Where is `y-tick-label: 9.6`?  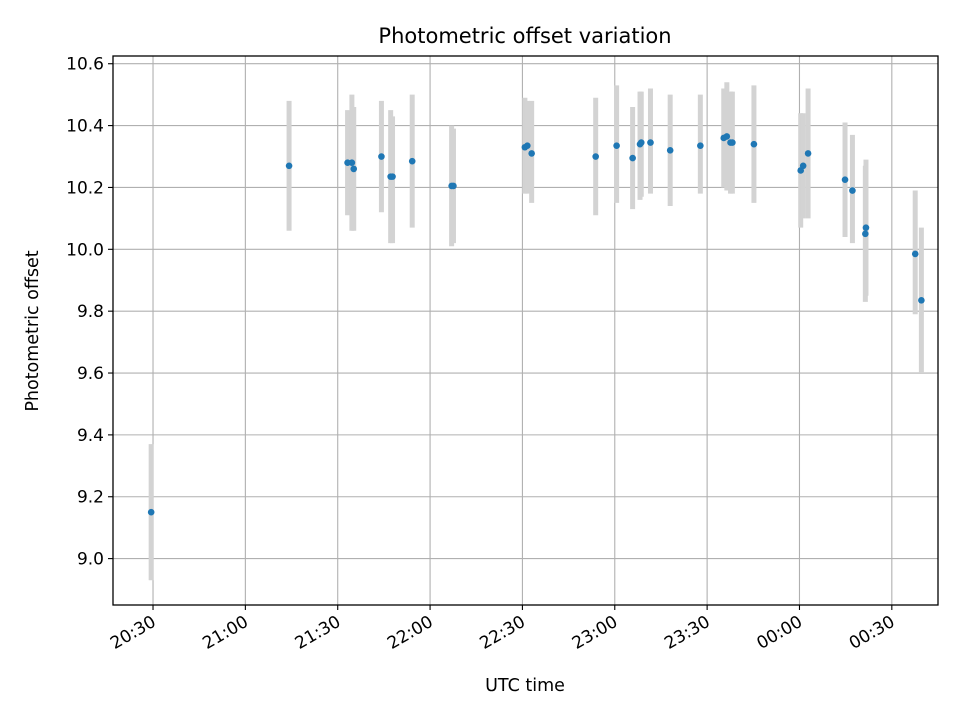 y-tick-label: 9.6 is located at coordinates (90, 374).